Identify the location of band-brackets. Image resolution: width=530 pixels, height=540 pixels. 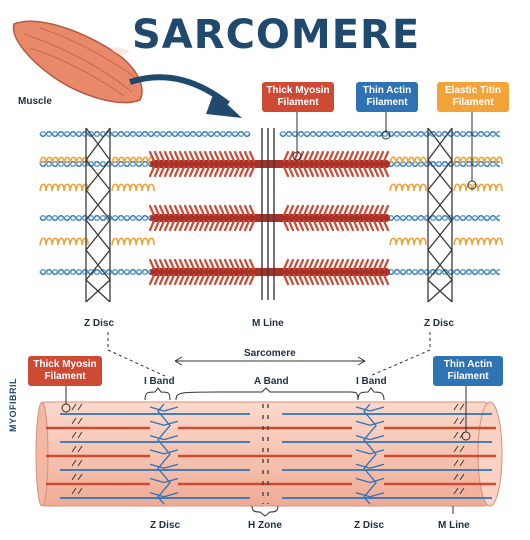
(264, 394).